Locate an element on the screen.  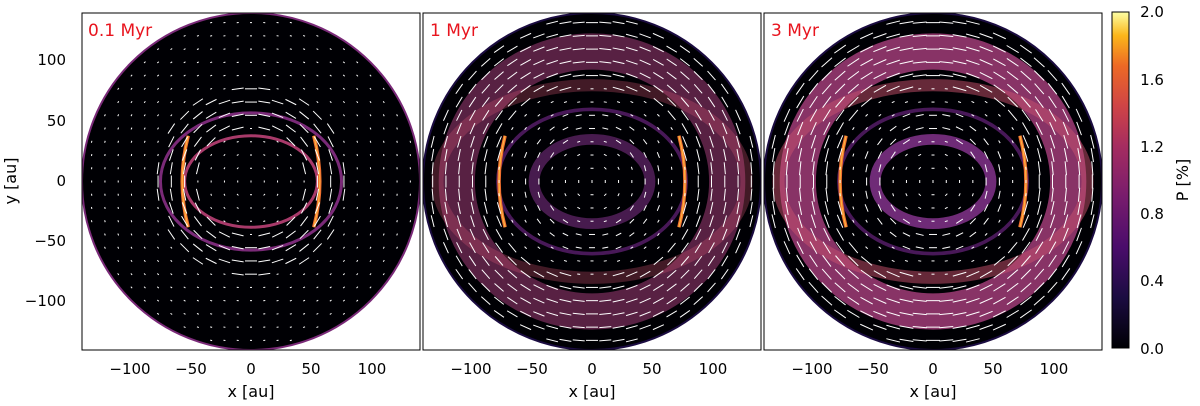
x-tick-label: 100 is located at coordinates (372, 369).